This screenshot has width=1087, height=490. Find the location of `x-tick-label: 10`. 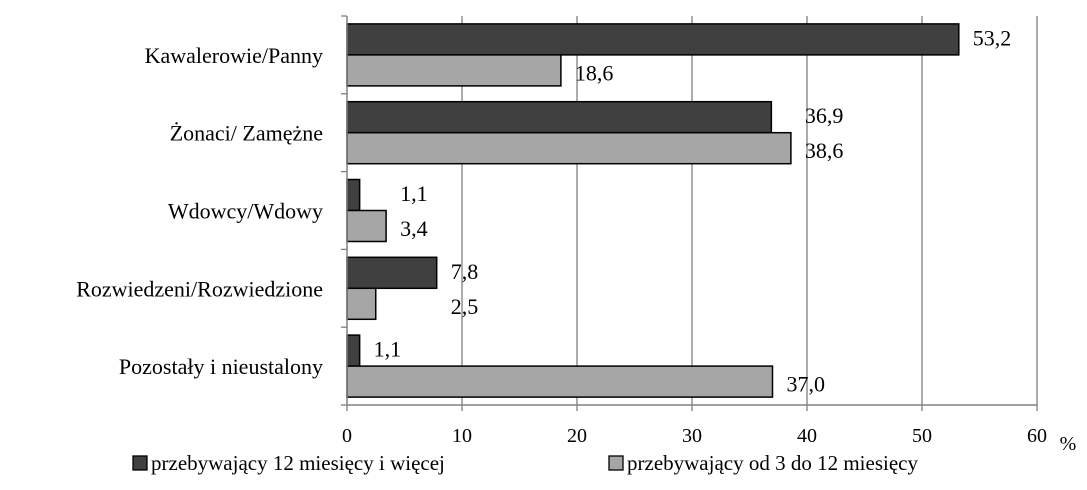

x-tick-label: 10 is located at coordinates (462, 436).